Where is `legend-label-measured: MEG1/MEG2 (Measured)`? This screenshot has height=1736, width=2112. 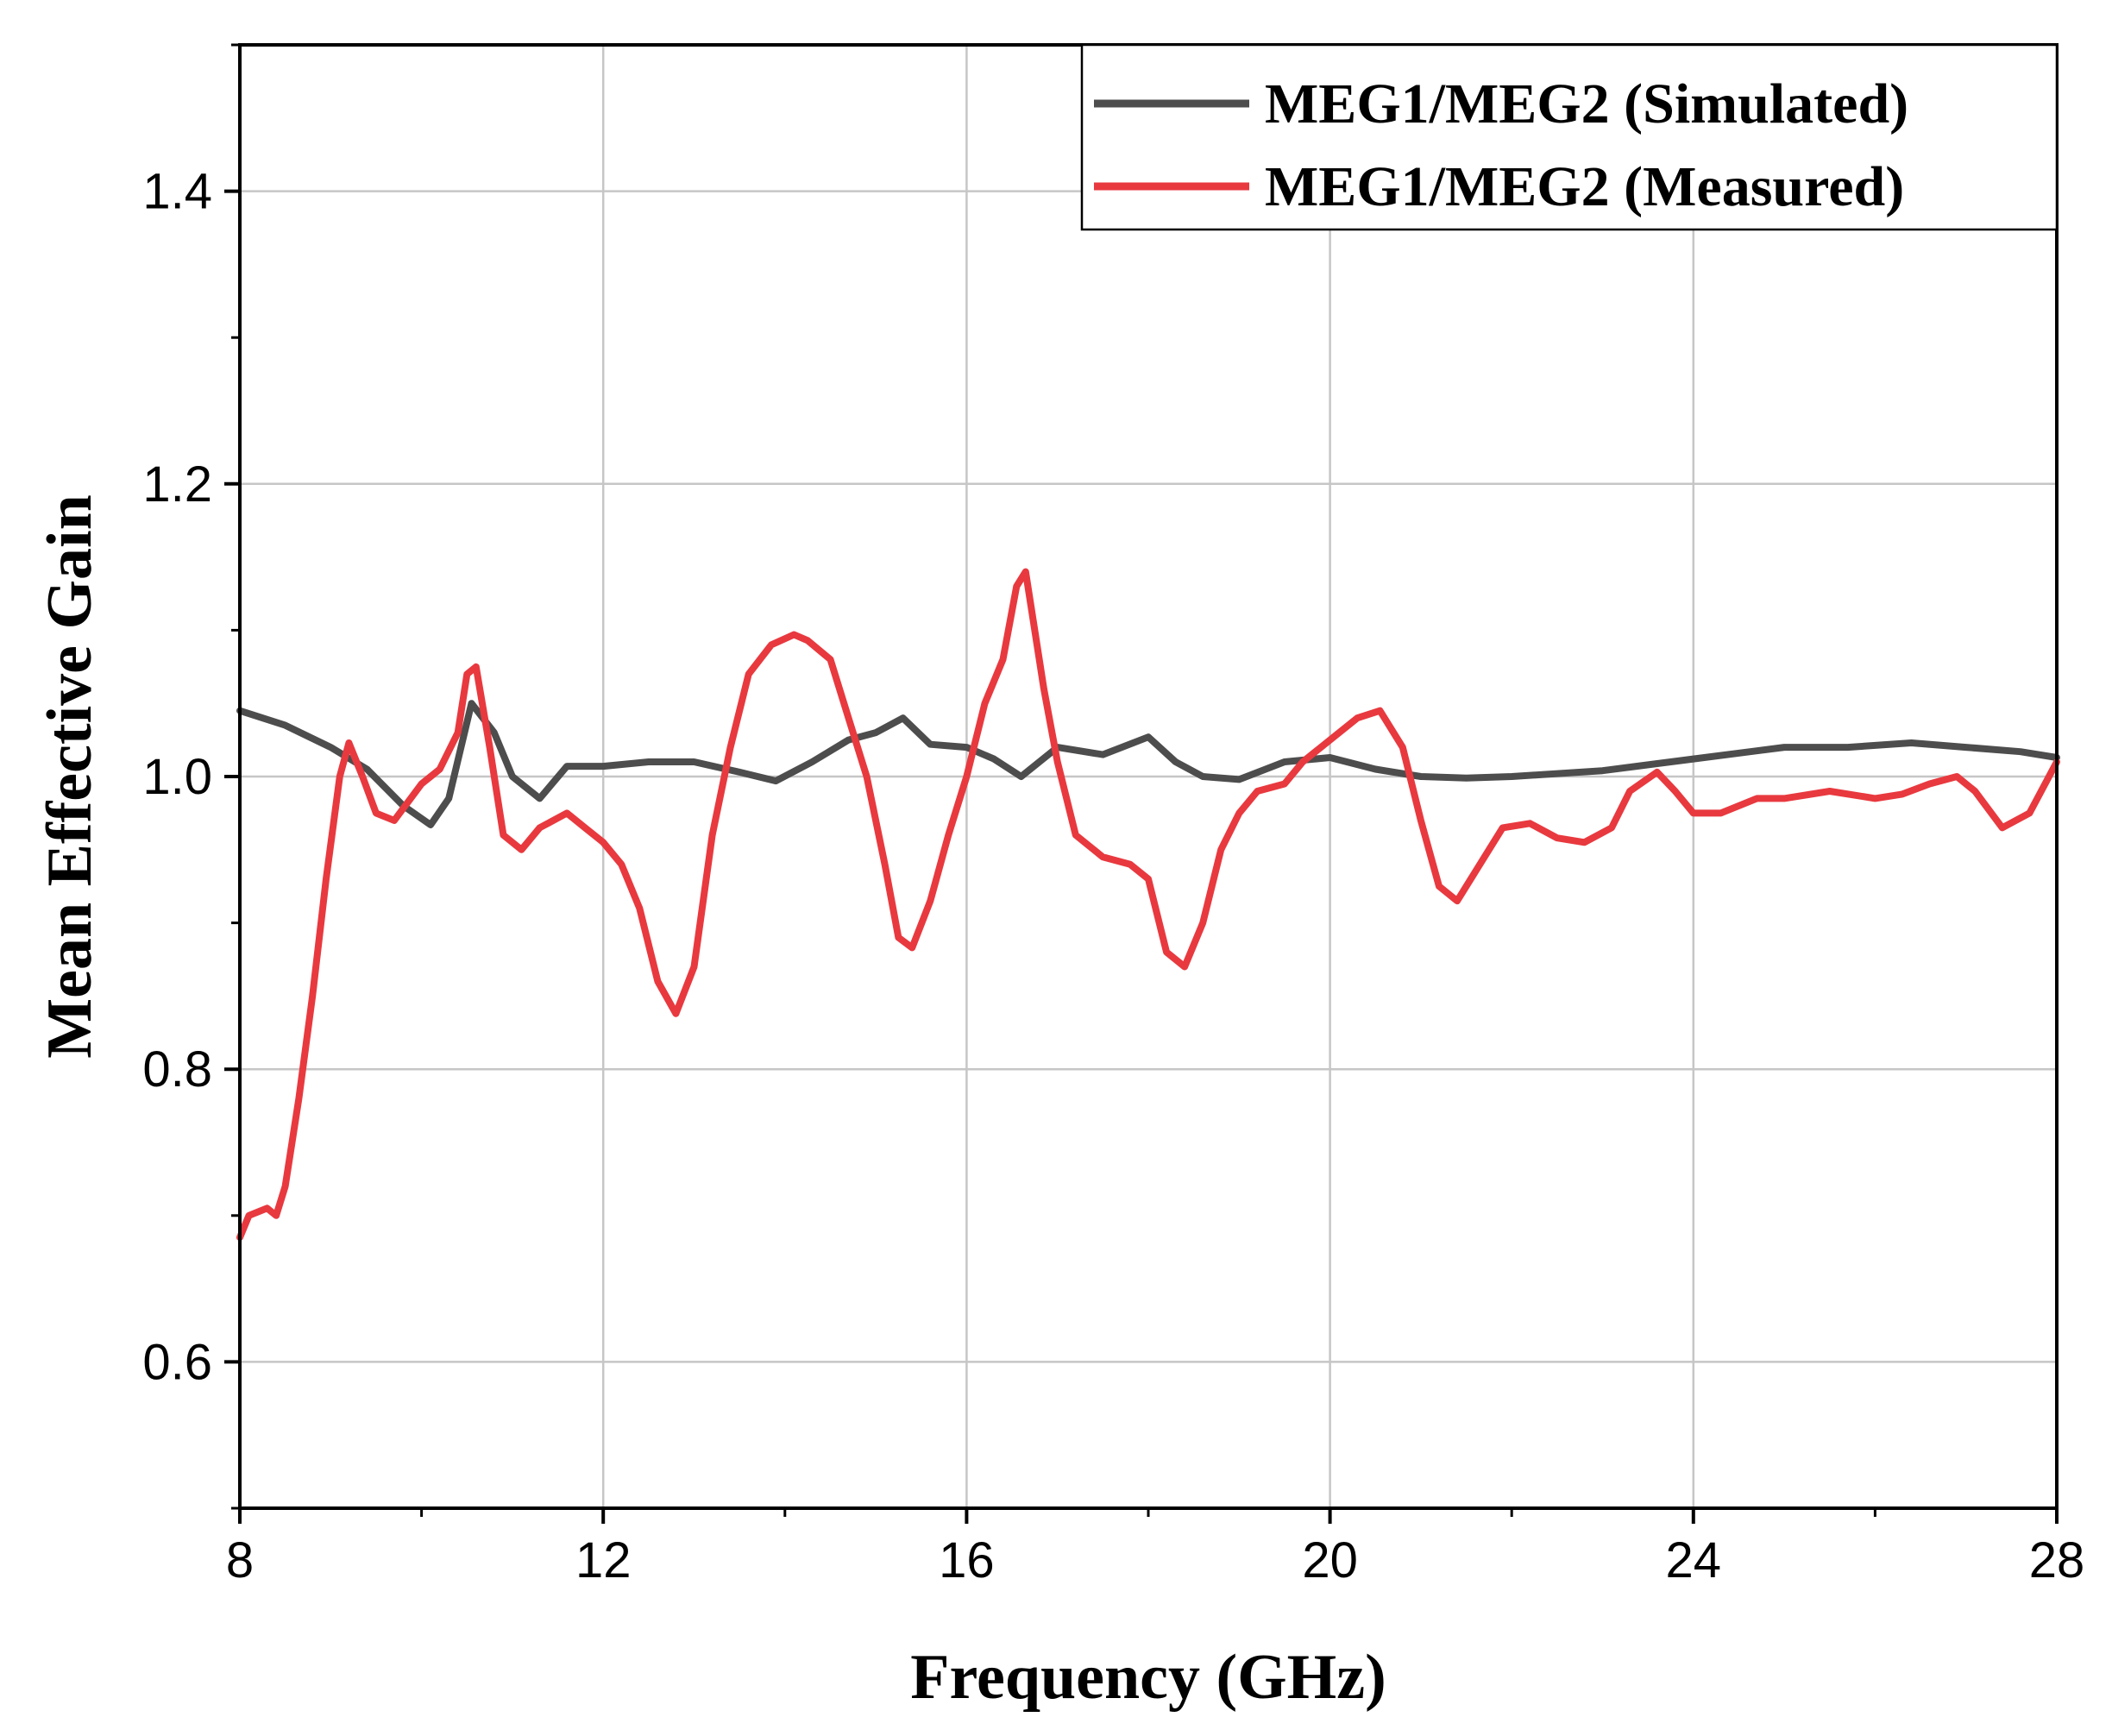 legend-label-measured: MEG1/MEG2 (Measured) is located at coordinates (1585, 186).